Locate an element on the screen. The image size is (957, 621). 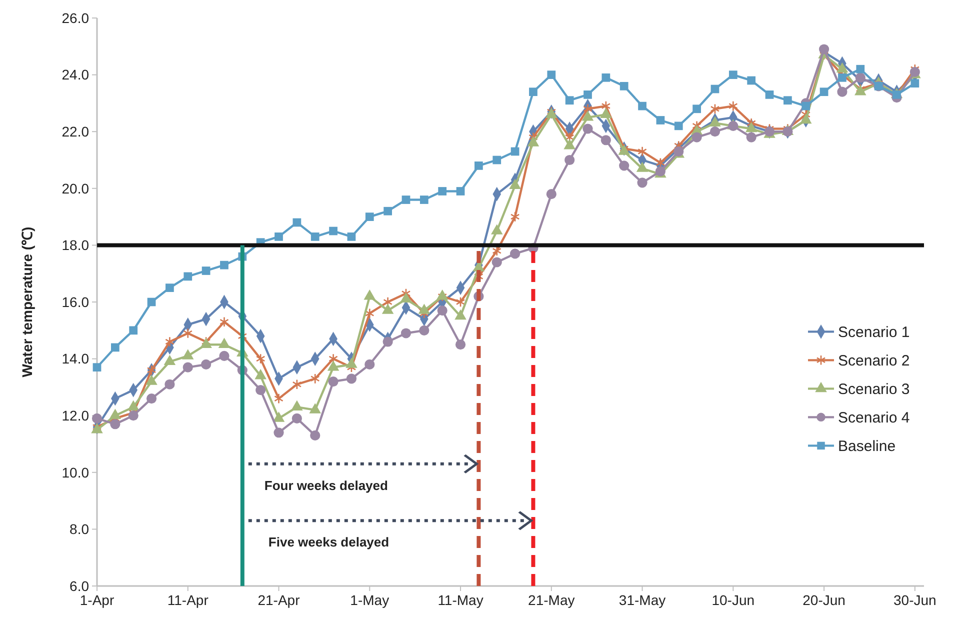
x-tick-label: 11-Apr is located at coordinates (188, 600).